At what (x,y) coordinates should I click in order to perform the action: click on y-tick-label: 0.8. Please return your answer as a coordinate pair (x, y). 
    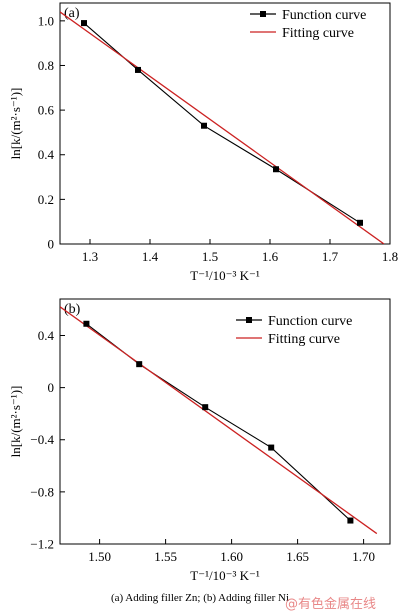
    Looking at the image, I should click on (46, 65).